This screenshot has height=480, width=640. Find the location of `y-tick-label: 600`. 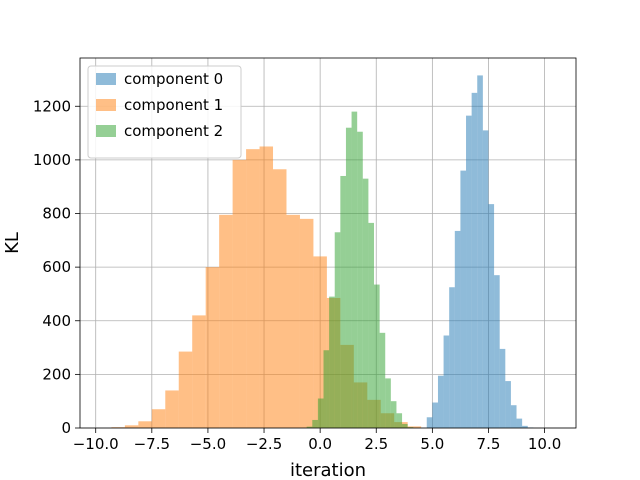

y-tick-label: 600 is located at coordinates (56, 267).